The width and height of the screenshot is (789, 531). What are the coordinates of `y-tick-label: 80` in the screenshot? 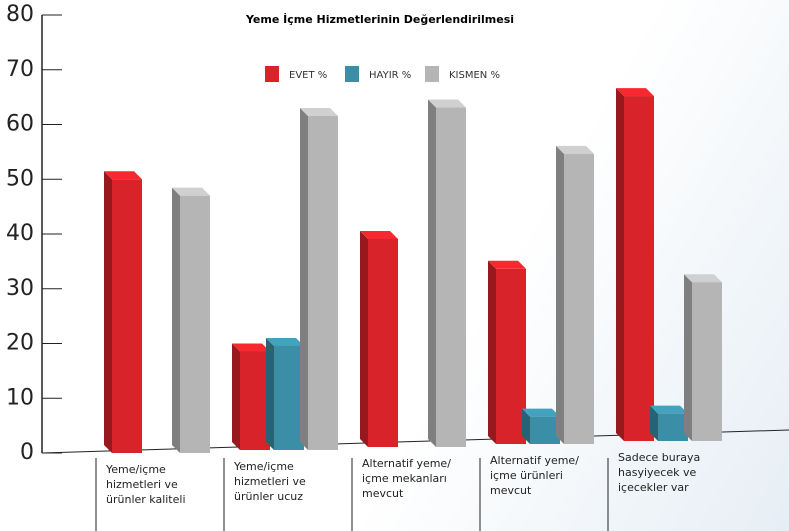 It's located at (20, 14).